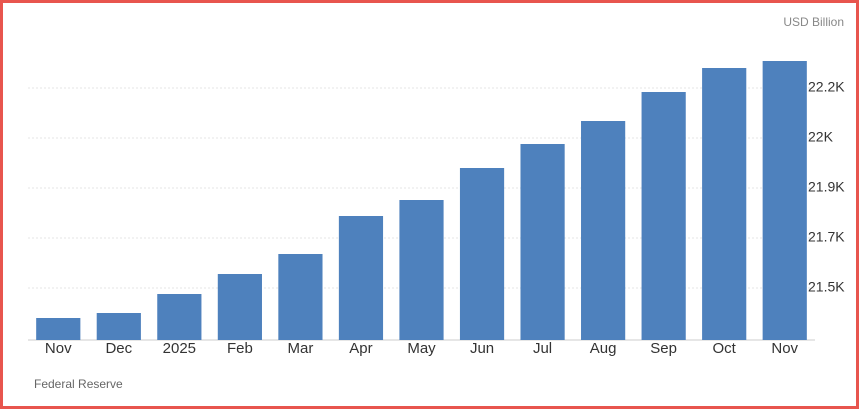  Describe the element at coordinates (725, 348) in the screenshot. I see `x-tick-label: Oct` at that location.